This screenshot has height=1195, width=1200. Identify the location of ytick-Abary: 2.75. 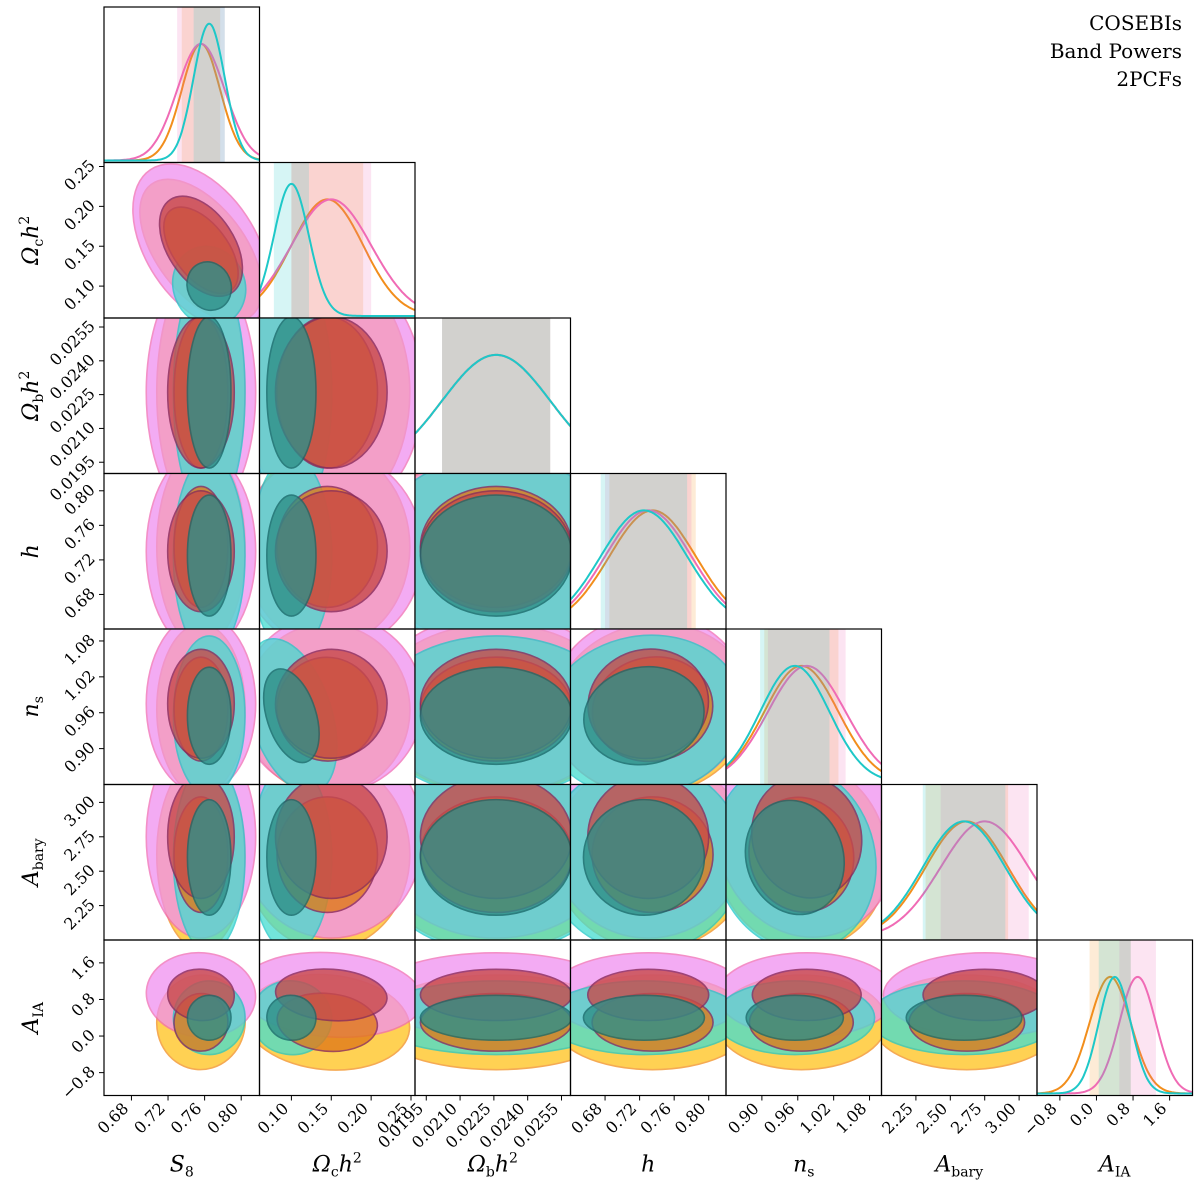
(79, 845).